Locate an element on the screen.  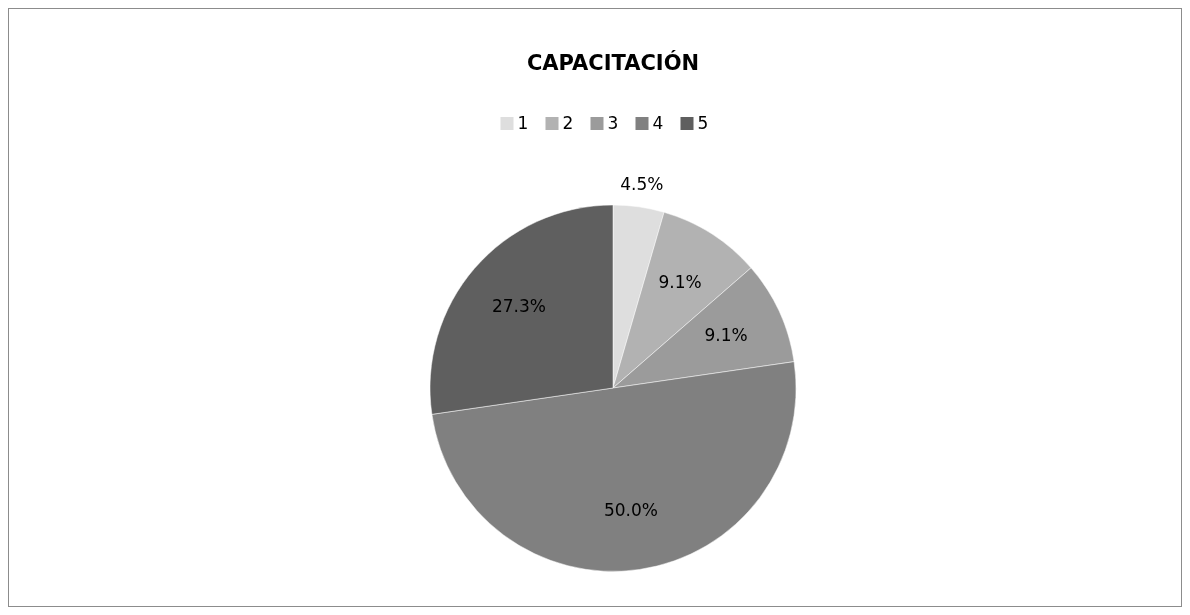
legend-label: 1 is located at coordinates (523, 123).